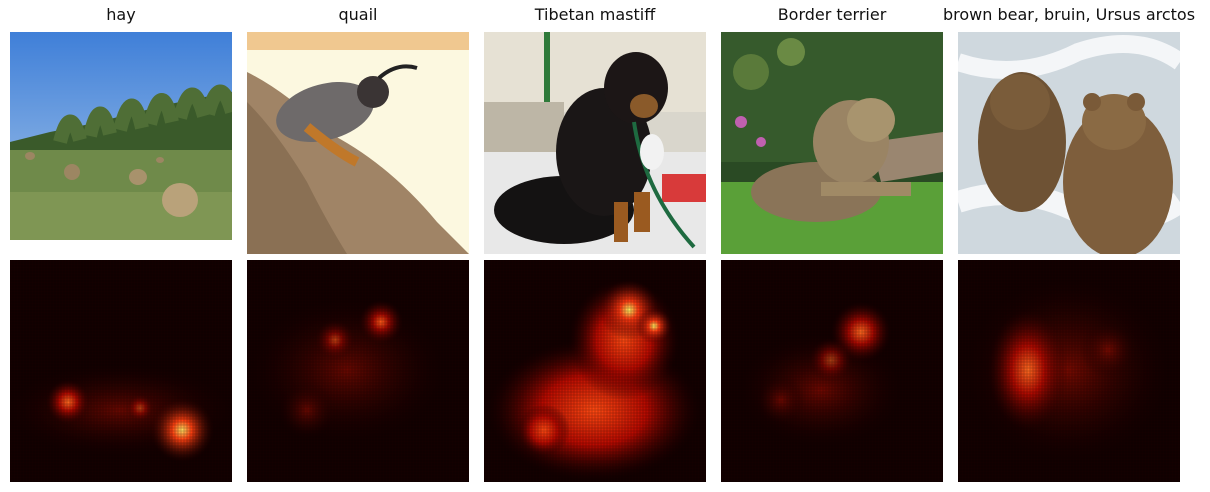 The width and height of the screenshot is (1210, 492). I want to click on panel-title: quail, so click(358, 14).